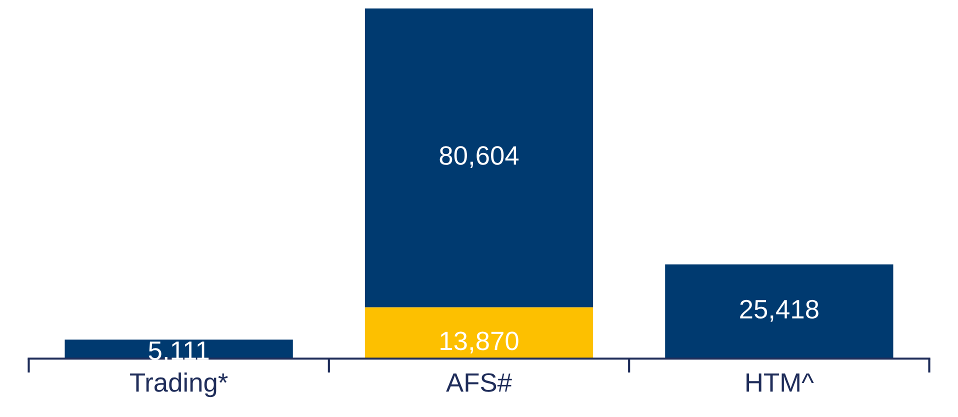  I want to click on data-label: 80,604, so click(479, 157).